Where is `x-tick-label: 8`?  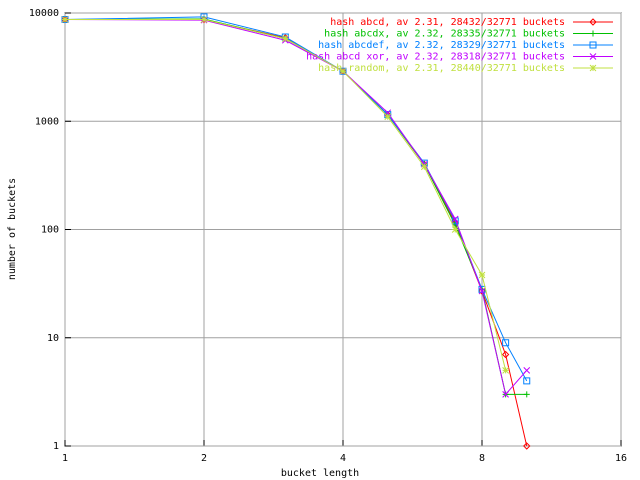
x-tick-label: 8 is located at coordinates (482, 458).